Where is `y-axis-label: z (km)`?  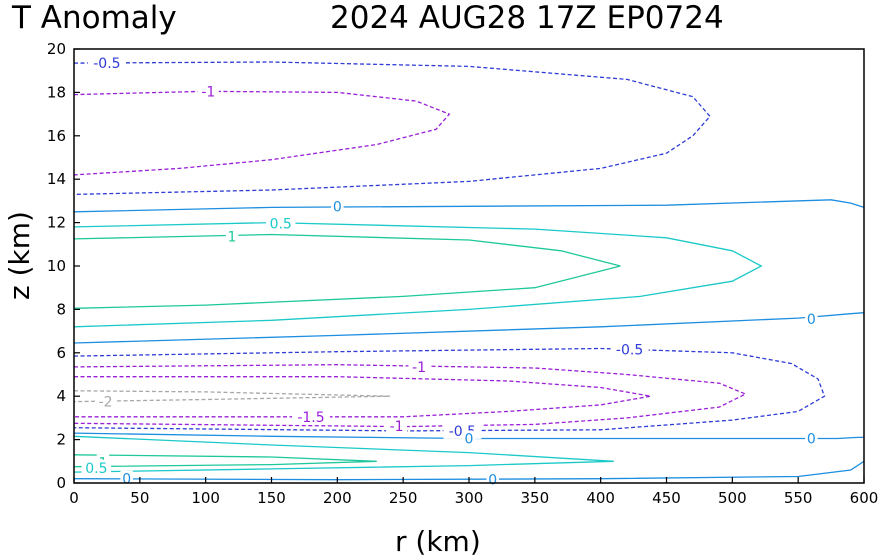 y-axis-label: z (km) is located at coordinates (19, 255).